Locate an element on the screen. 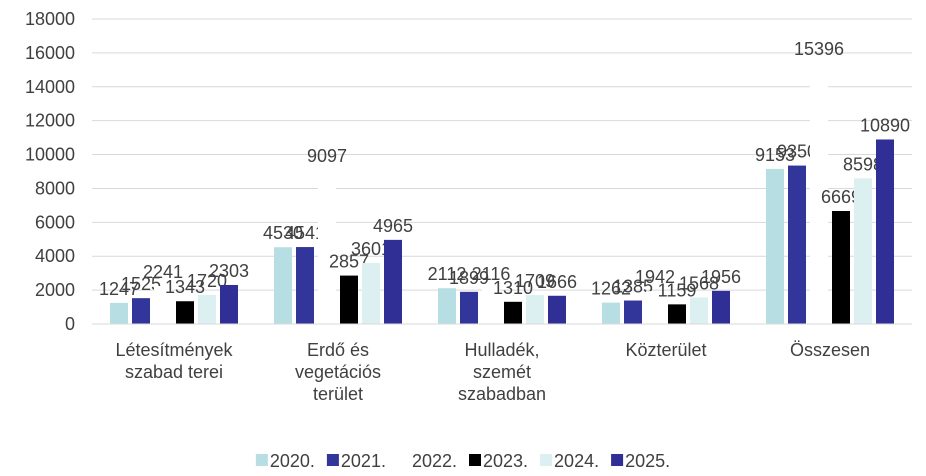 The image size is (926, 476). value-label: 1343 is located at coordinates (185, 287).